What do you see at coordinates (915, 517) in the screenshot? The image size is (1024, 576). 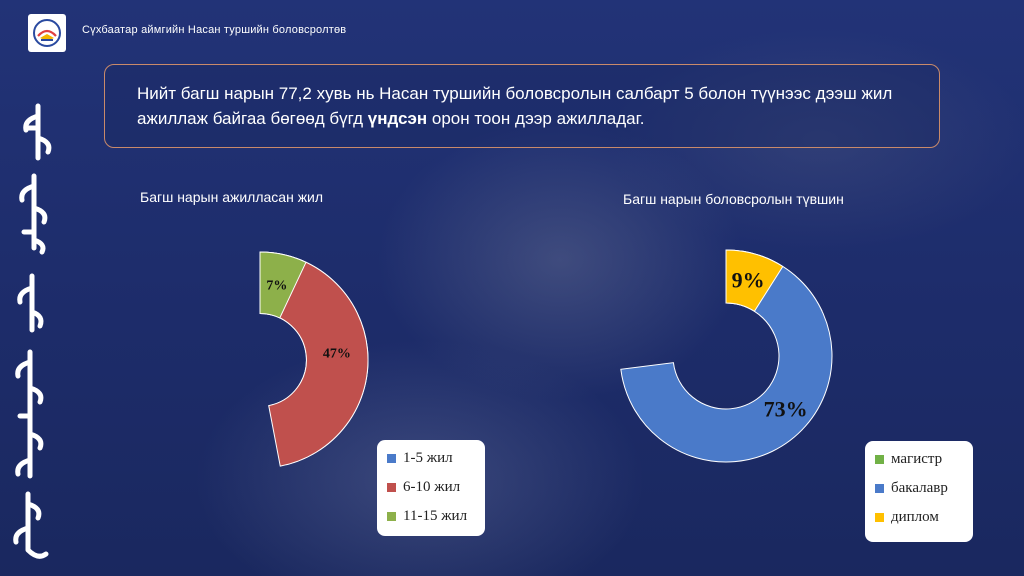 I see `legend-label: диплом` at bounding box center [915, 517].